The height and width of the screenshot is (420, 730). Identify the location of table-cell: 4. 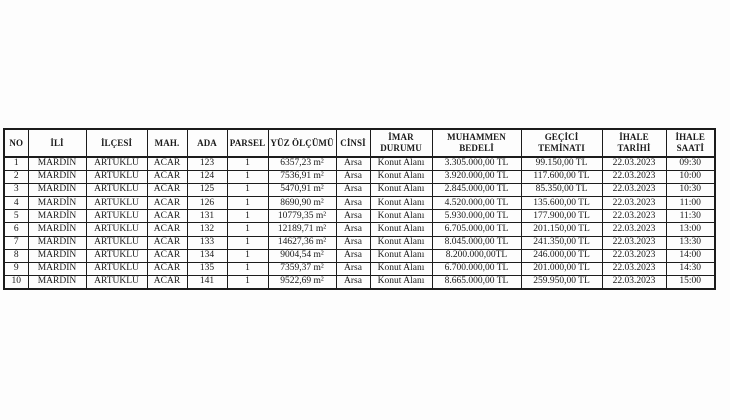
(16, 203).